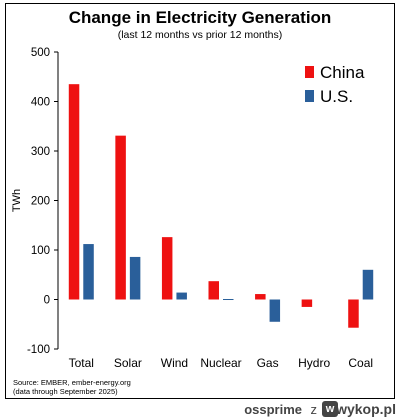 This screenshot has width=400, height=420. I want to click on footer-username: ossprime, so click(273, 409).